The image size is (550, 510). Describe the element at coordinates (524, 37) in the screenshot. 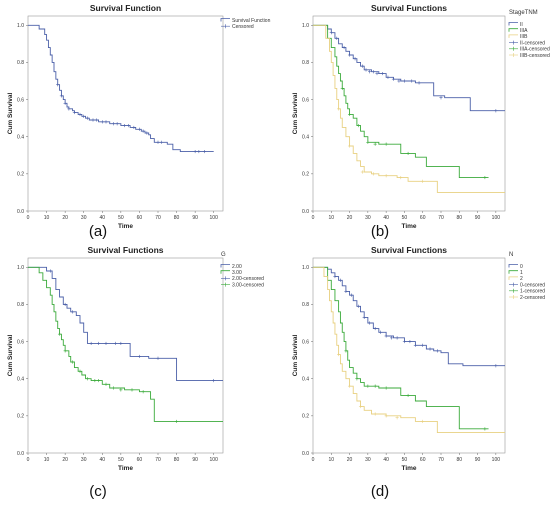

I see `legend-entry: IIIB` at that location.